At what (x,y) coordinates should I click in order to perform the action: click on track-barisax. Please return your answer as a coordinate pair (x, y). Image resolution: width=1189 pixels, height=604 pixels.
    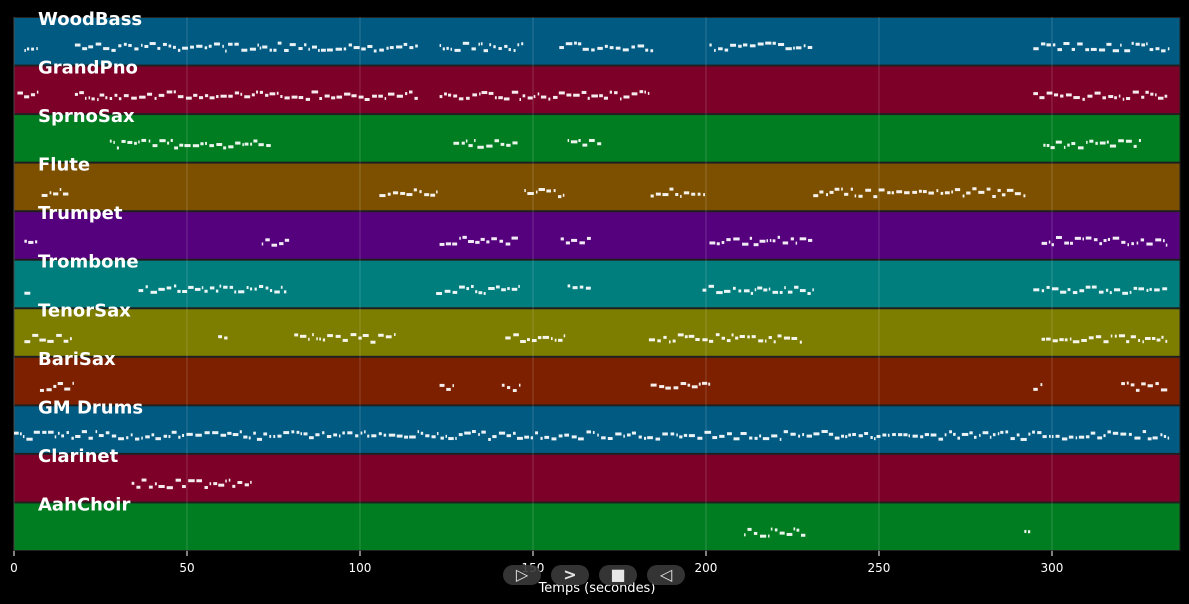
    Looking at the image, I should click on (597, 381).